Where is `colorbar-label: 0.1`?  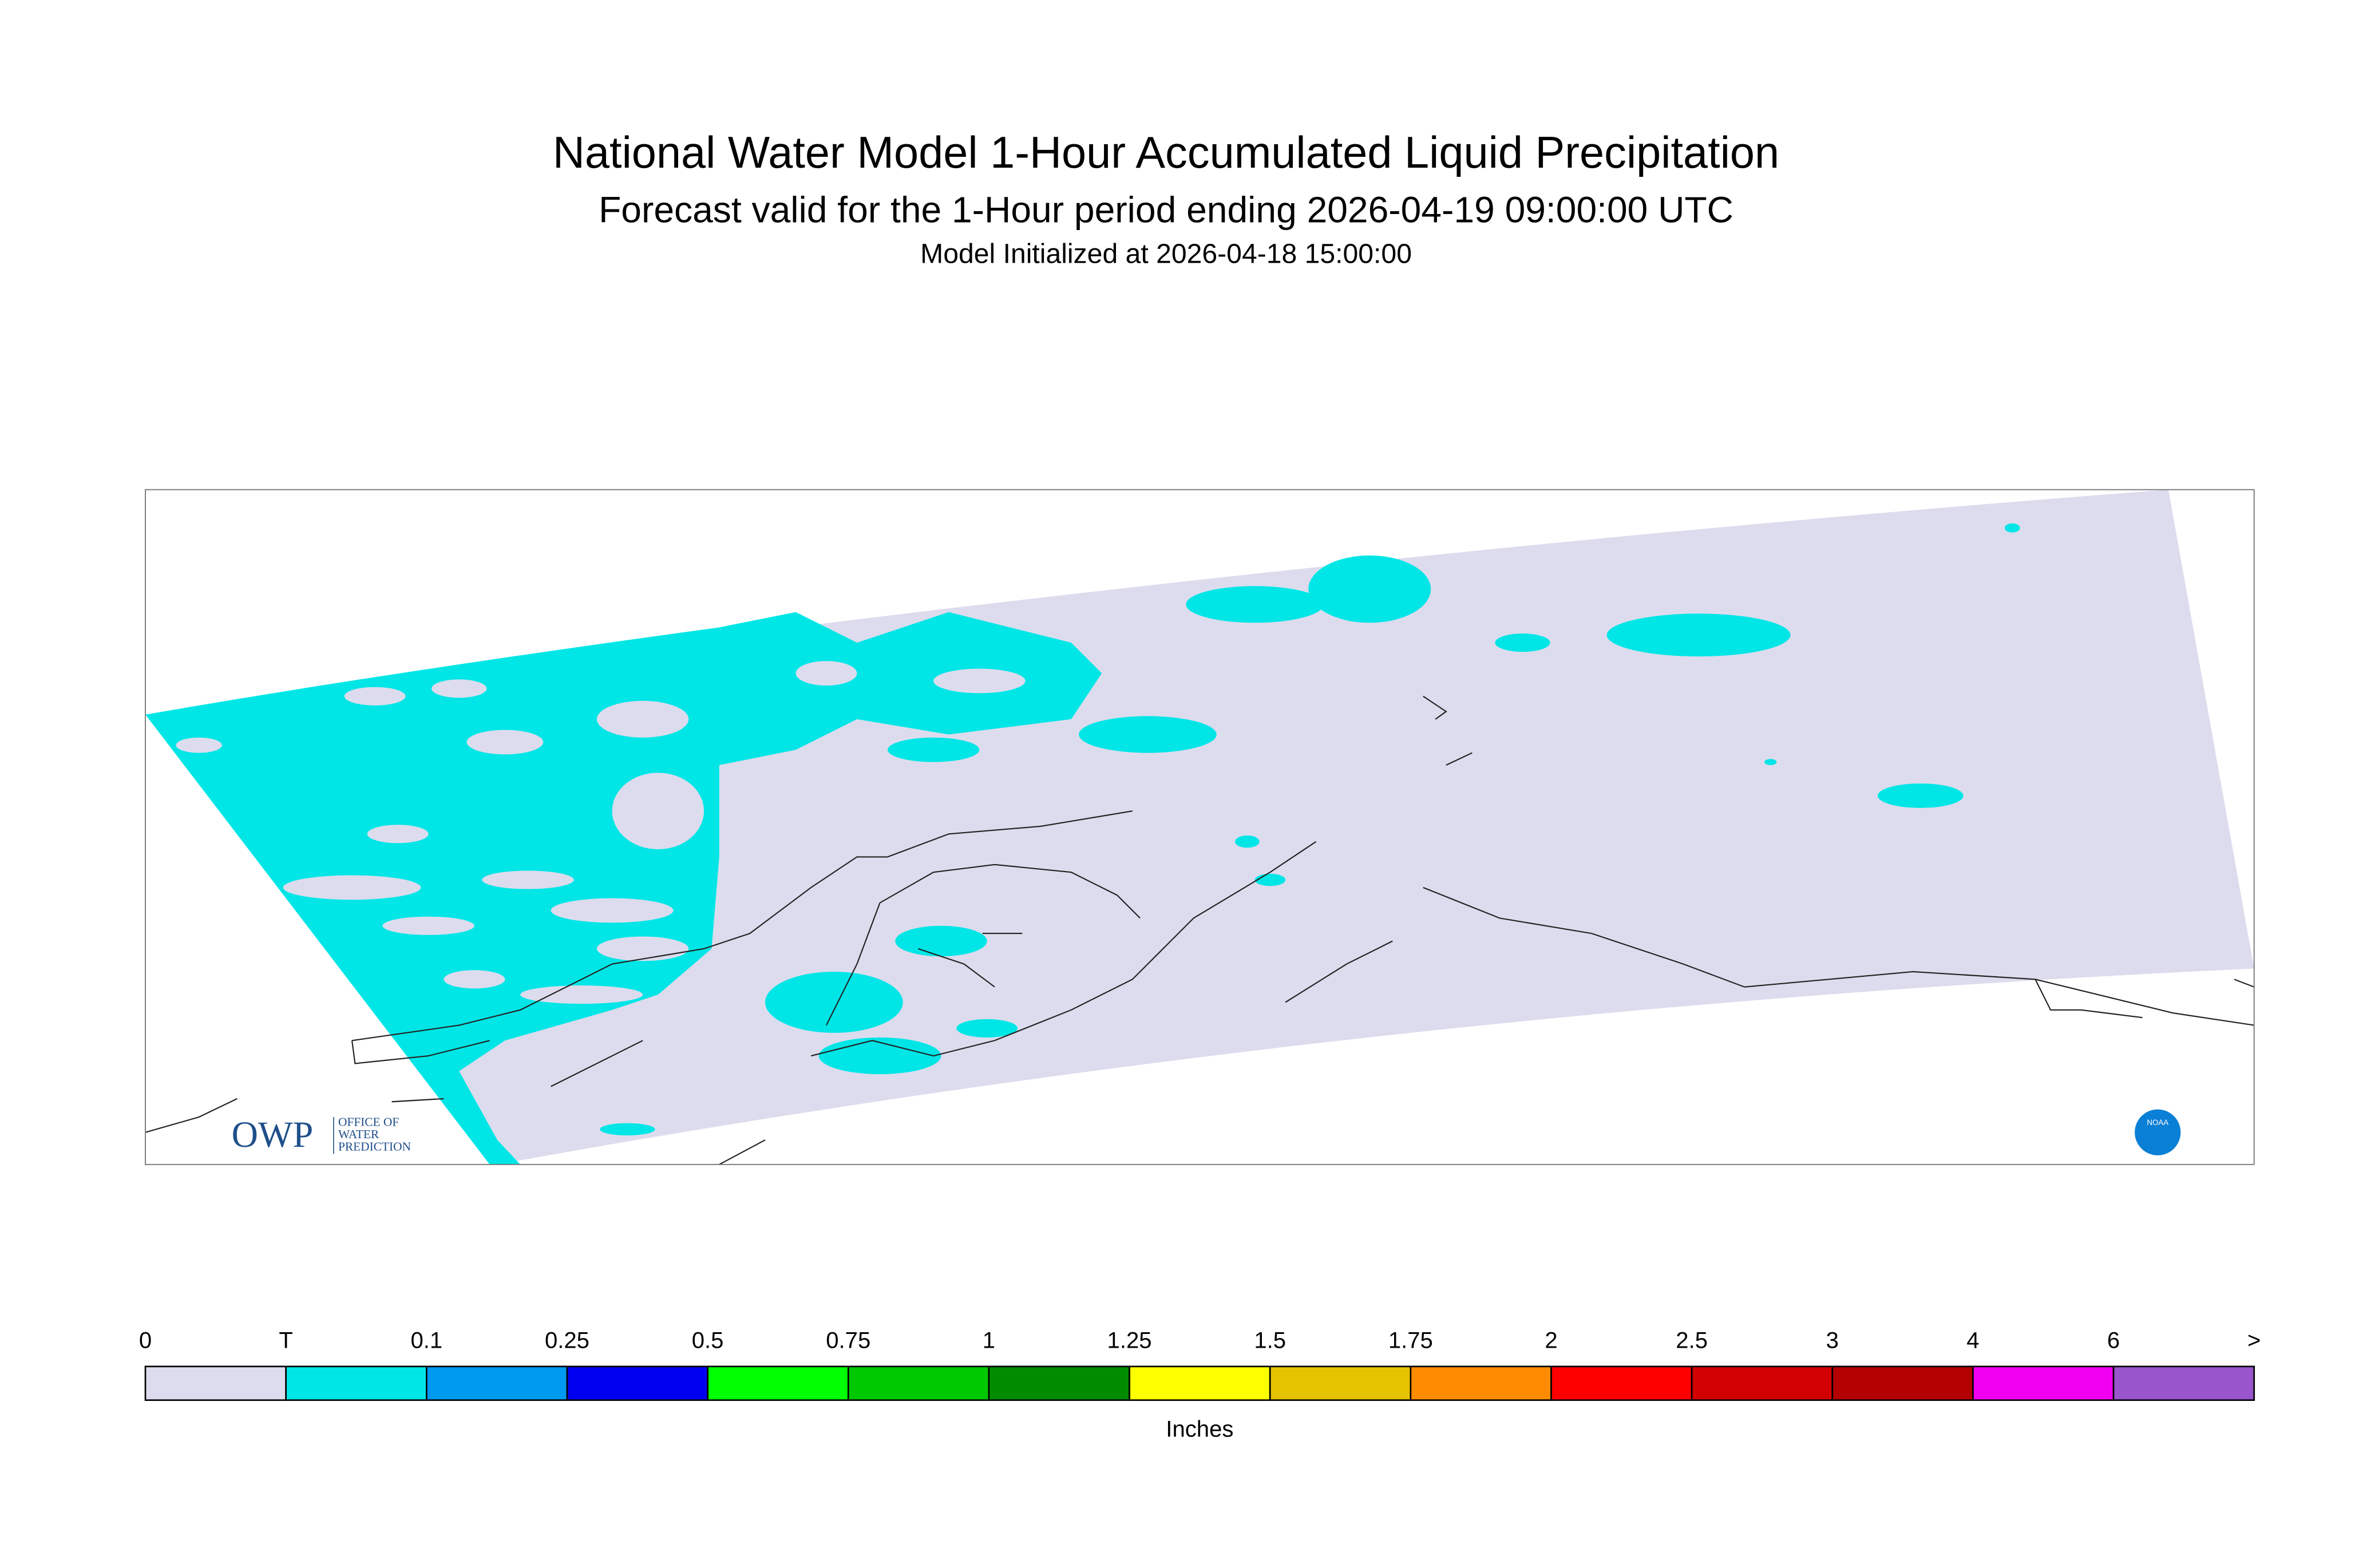 colorbar-label: 0.1 is located at coordinates (426, 1340).